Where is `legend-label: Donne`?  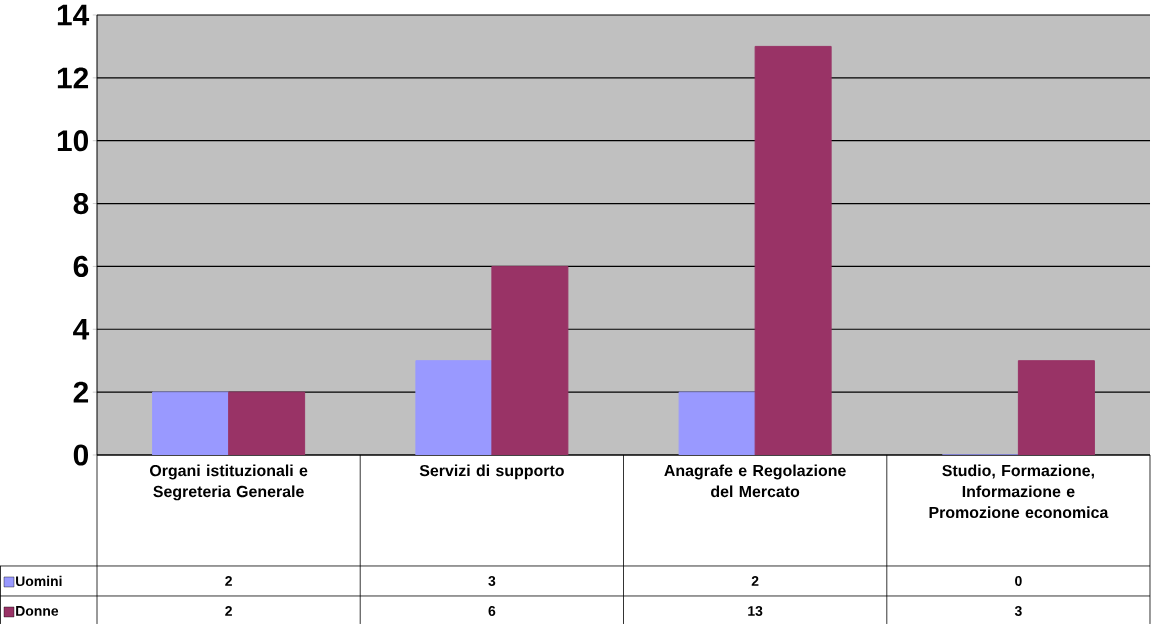
legend-label: Donne is located at coordinates (37, 611).